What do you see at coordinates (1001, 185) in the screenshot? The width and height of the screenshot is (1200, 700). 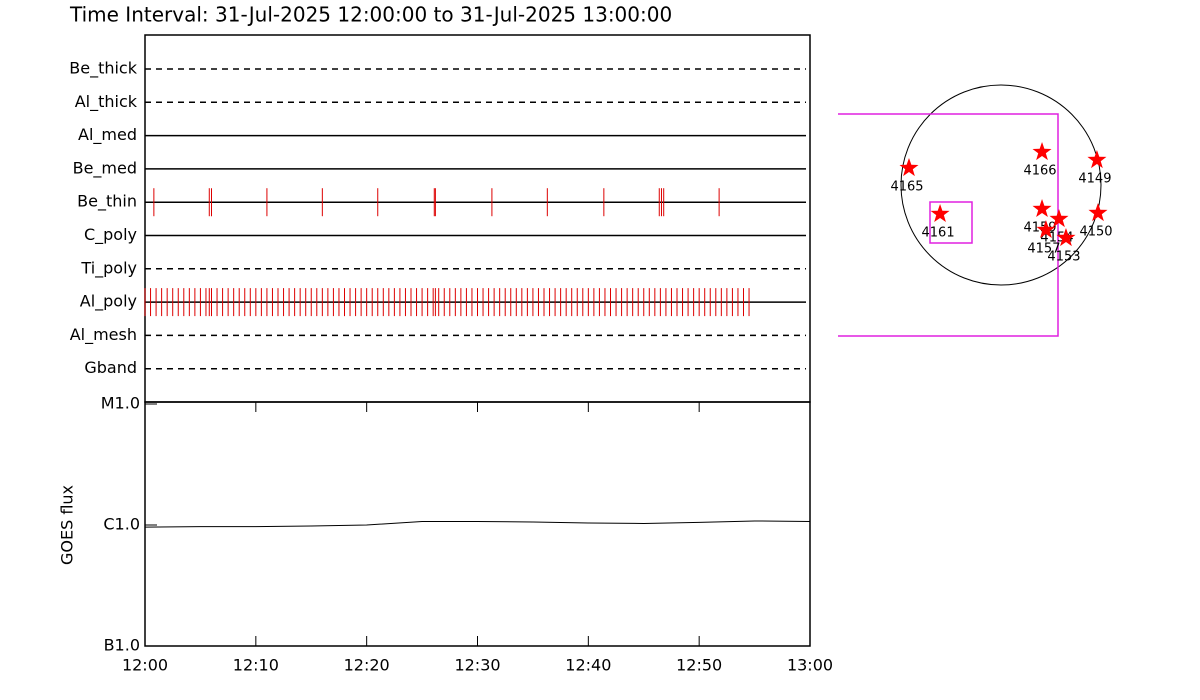 I see `solar-limb` at bounding box center [1001, 185].